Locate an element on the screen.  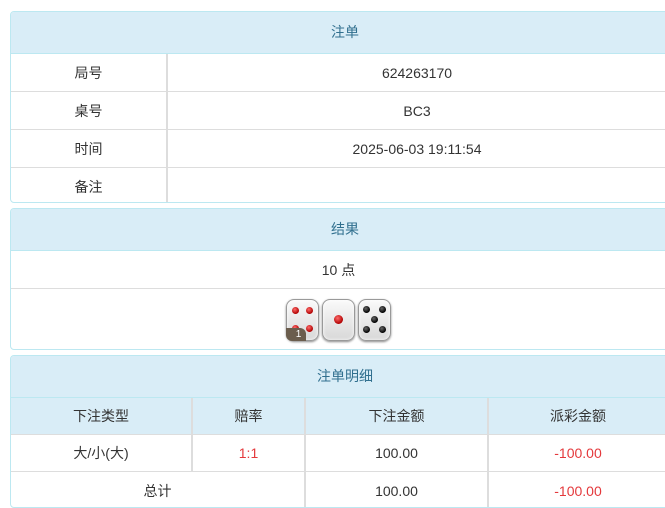
result-points: 10 点 is located at coordinates (338, 269).